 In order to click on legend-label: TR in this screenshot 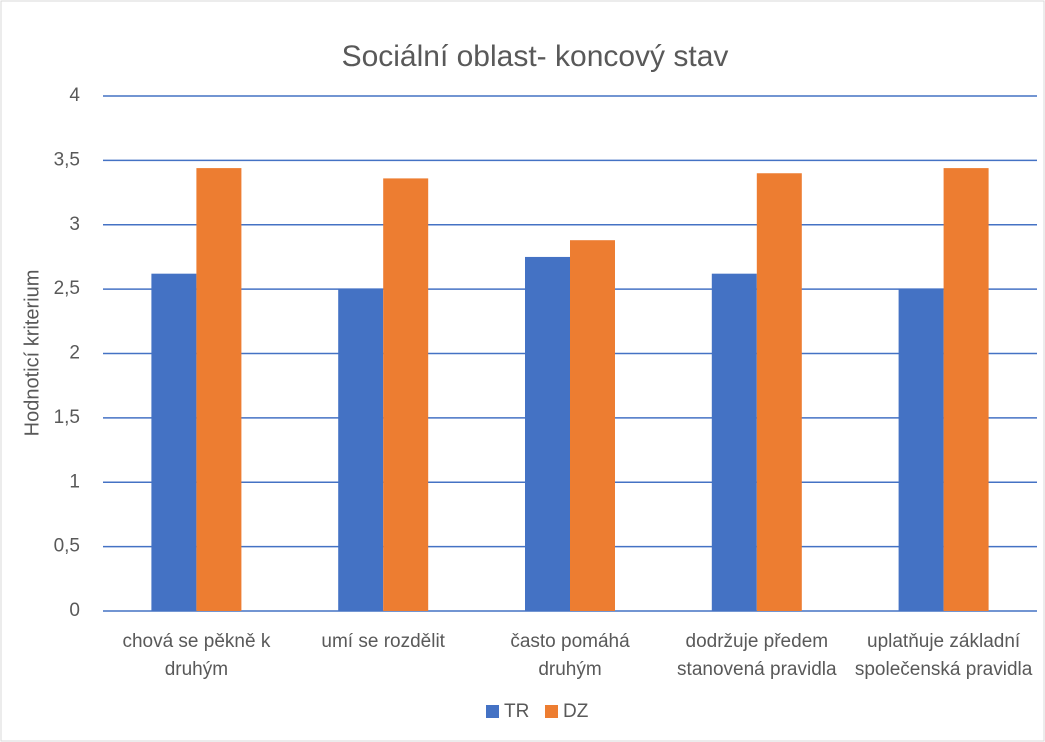, I will do `click(516, 711)`.